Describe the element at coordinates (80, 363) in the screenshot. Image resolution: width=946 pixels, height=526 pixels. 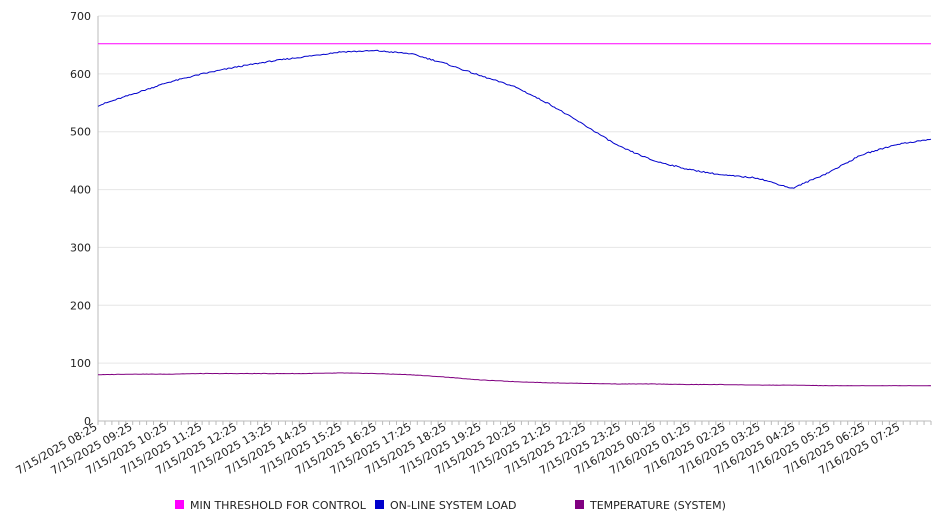
I see `y-tick-label: 100` at that location.